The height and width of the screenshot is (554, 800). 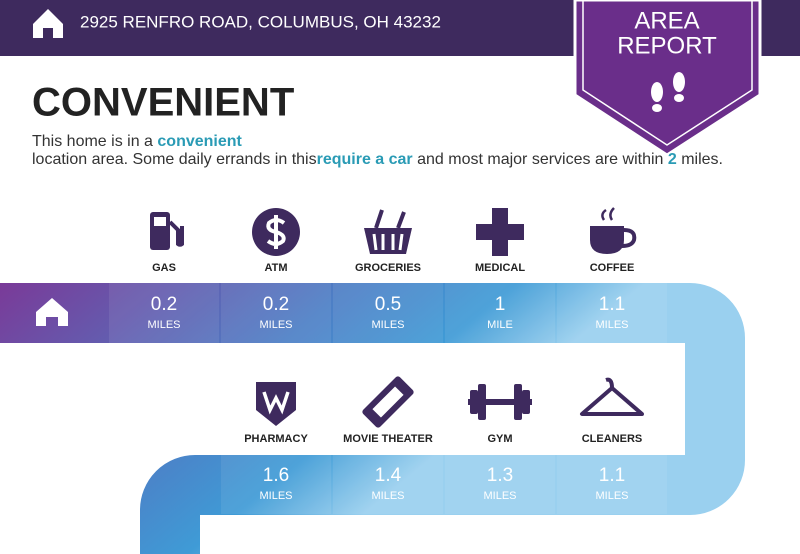 I want to click on service-name: CLEANERS, so click(x=612, y=439).